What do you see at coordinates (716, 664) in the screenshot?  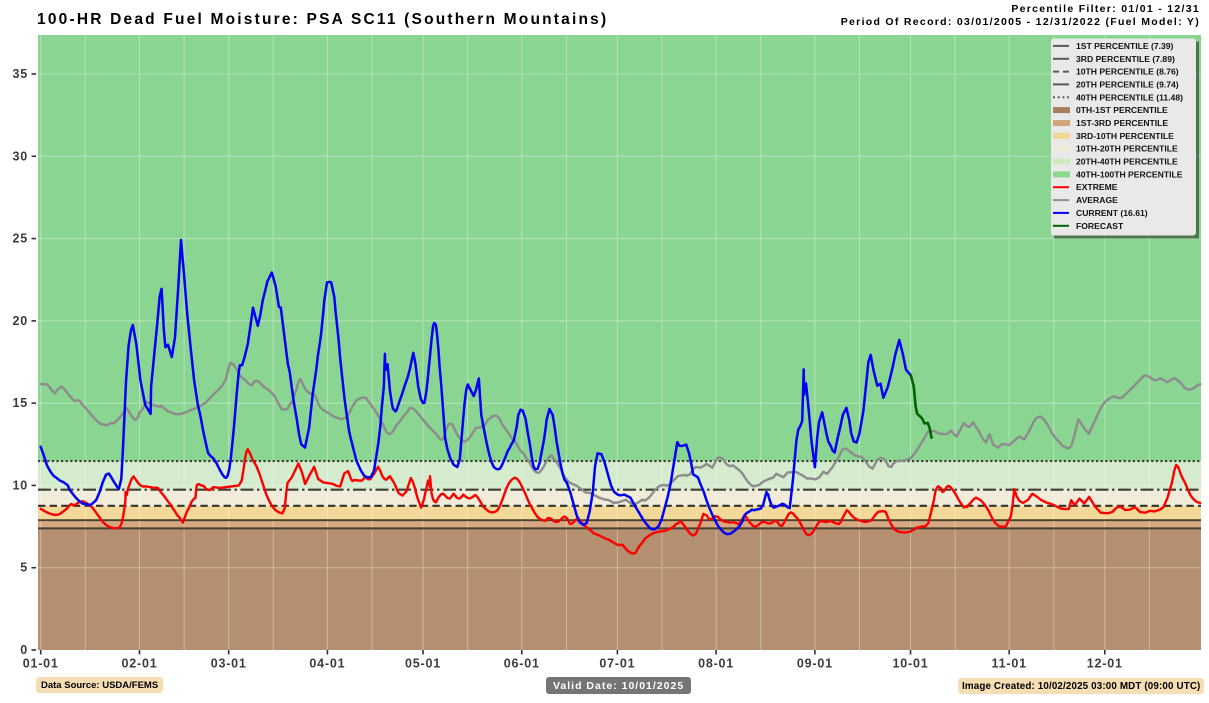 I see `svg-text: 08-01` at bounding box center [716, 664].